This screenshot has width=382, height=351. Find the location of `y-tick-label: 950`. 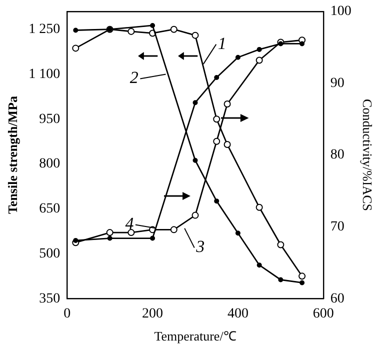

y-tick-label: 950 is located at coordinates (49, 119).